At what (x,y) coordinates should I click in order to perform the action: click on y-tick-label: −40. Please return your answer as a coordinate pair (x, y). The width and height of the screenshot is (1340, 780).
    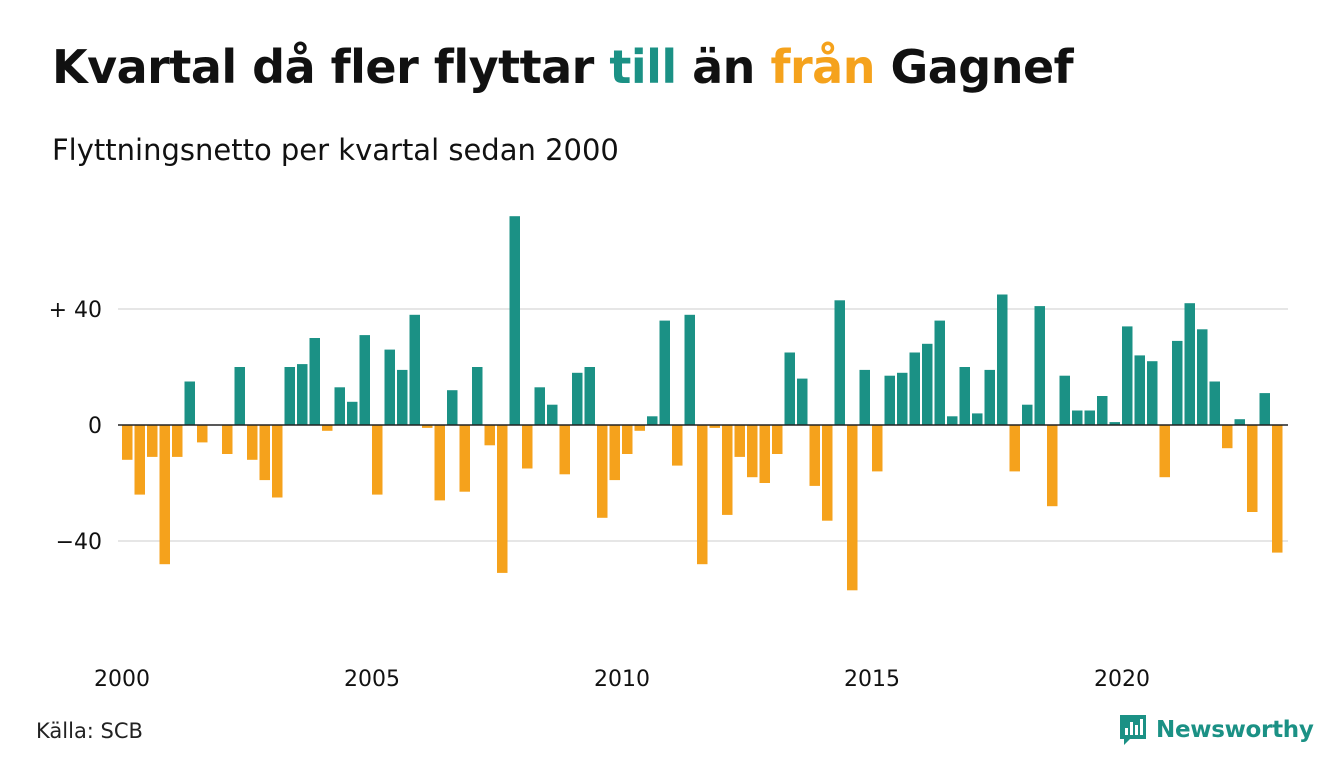
    Looking at the image, I should click on (79, 542).